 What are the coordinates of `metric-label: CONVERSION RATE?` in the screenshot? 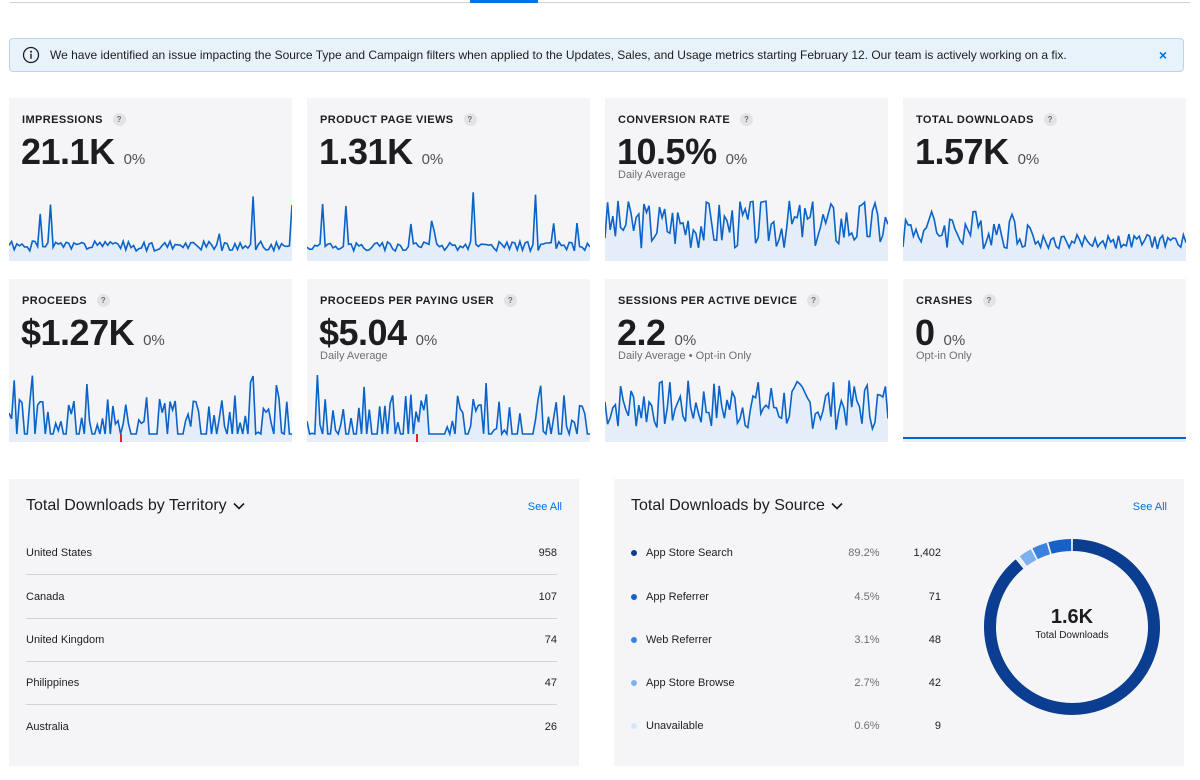 It's located at (686, 119).